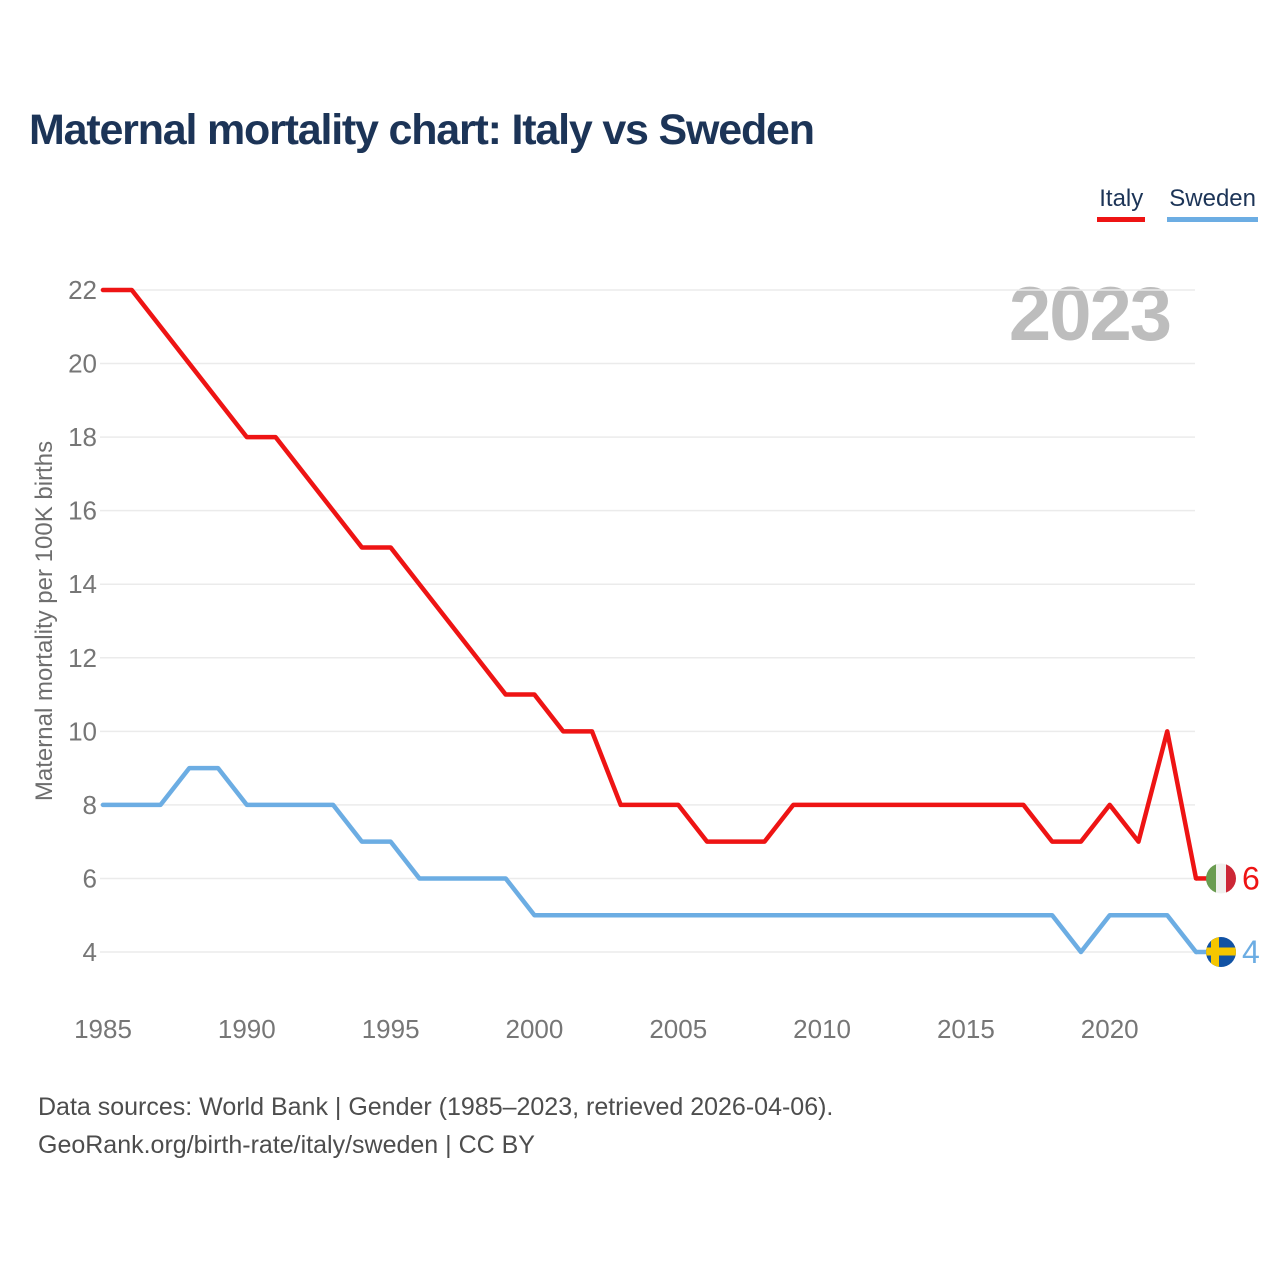 This screenshot has height=1280, width=1280. Describe the element at coordinates (82, 584) in the screenshot. I see `y-tick-label: 14` at that location.